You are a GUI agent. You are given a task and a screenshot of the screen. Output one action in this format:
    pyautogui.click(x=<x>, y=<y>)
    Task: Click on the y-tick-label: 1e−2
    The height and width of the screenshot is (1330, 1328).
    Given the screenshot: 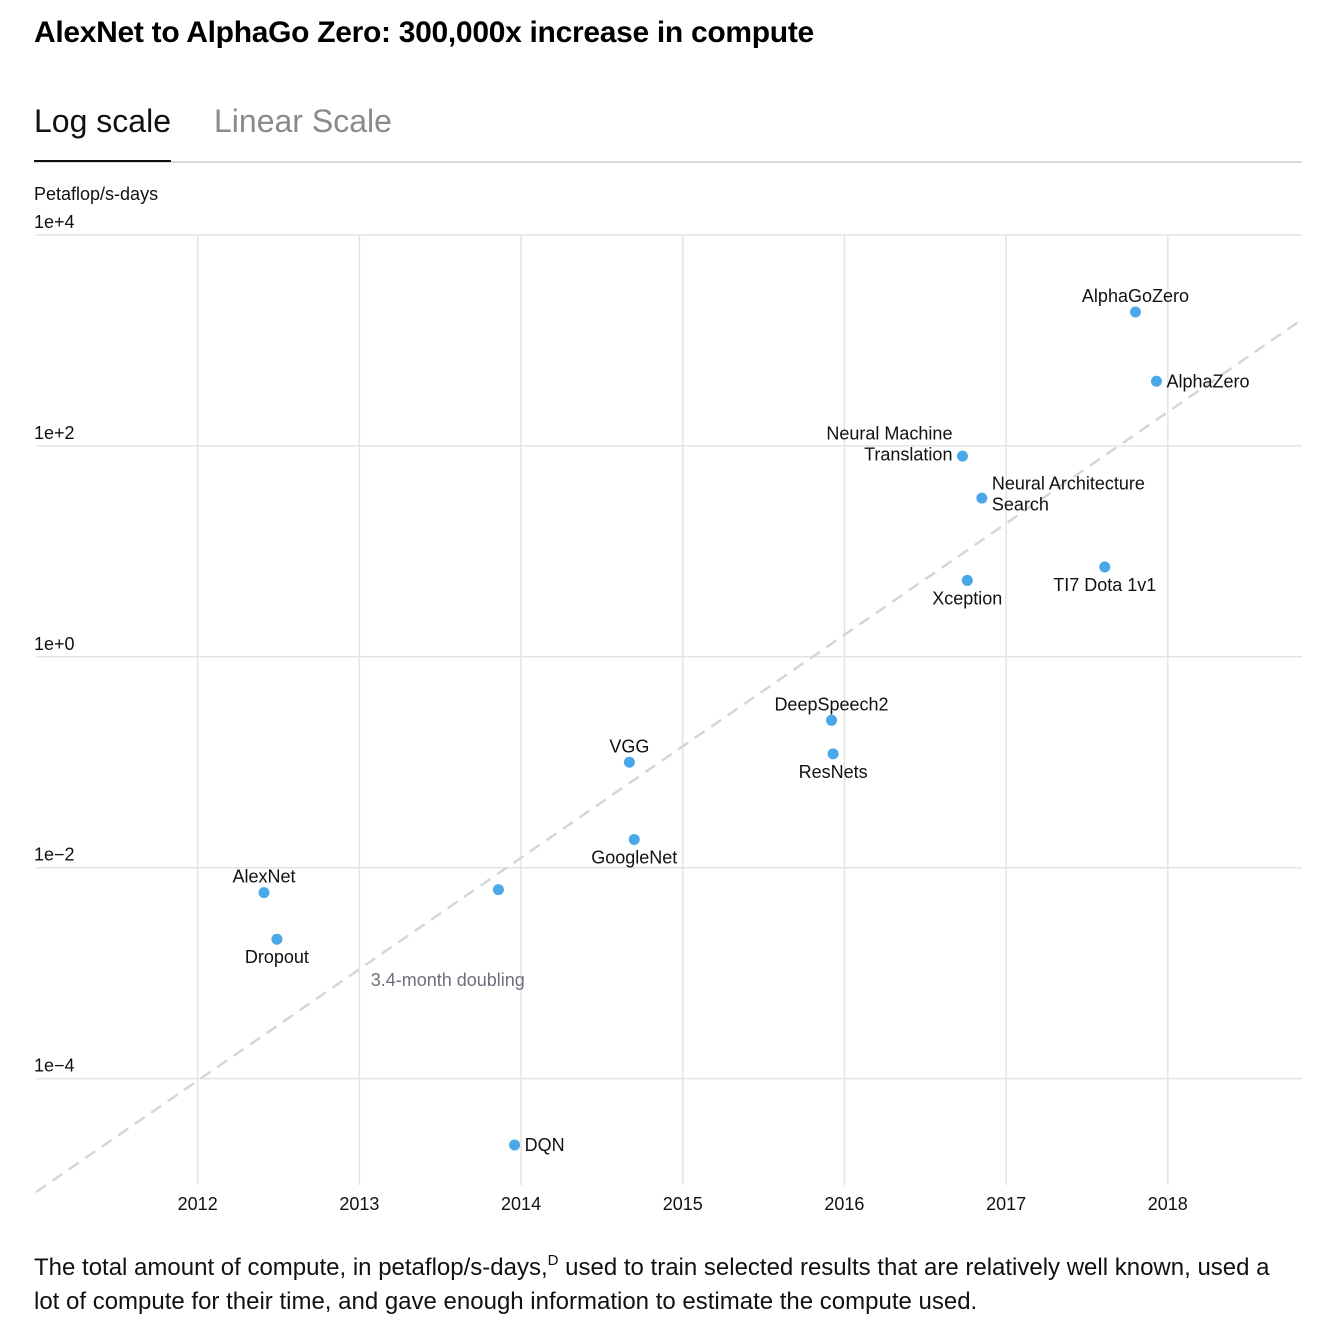 What is the action you would take?
    pyautogui.click(x=54, y=855)
    